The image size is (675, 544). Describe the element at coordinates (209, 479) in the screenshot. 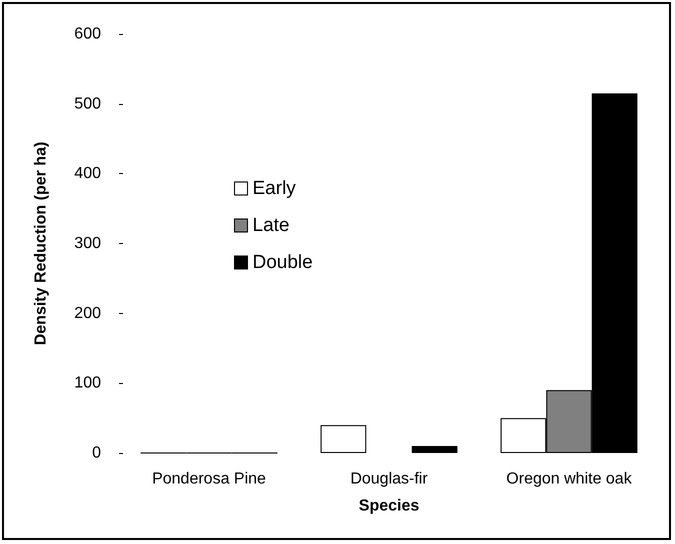

I see `x-tick-label: Ponderosa Pine` at that location.